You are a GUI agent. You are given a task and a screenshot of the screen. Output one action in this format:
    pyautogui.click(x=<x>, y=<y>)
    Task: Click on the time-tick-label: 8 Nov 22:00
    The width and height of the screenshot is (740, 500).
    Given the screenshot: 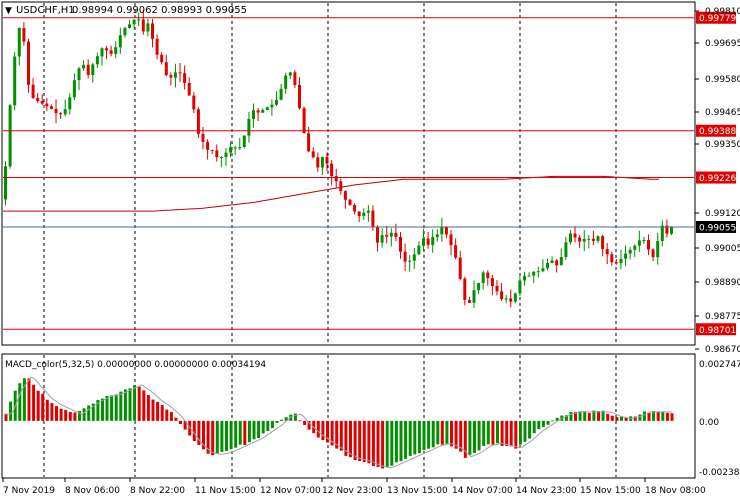 What is the action you would take?
    pyautogui.click(x=157, y=491)
    